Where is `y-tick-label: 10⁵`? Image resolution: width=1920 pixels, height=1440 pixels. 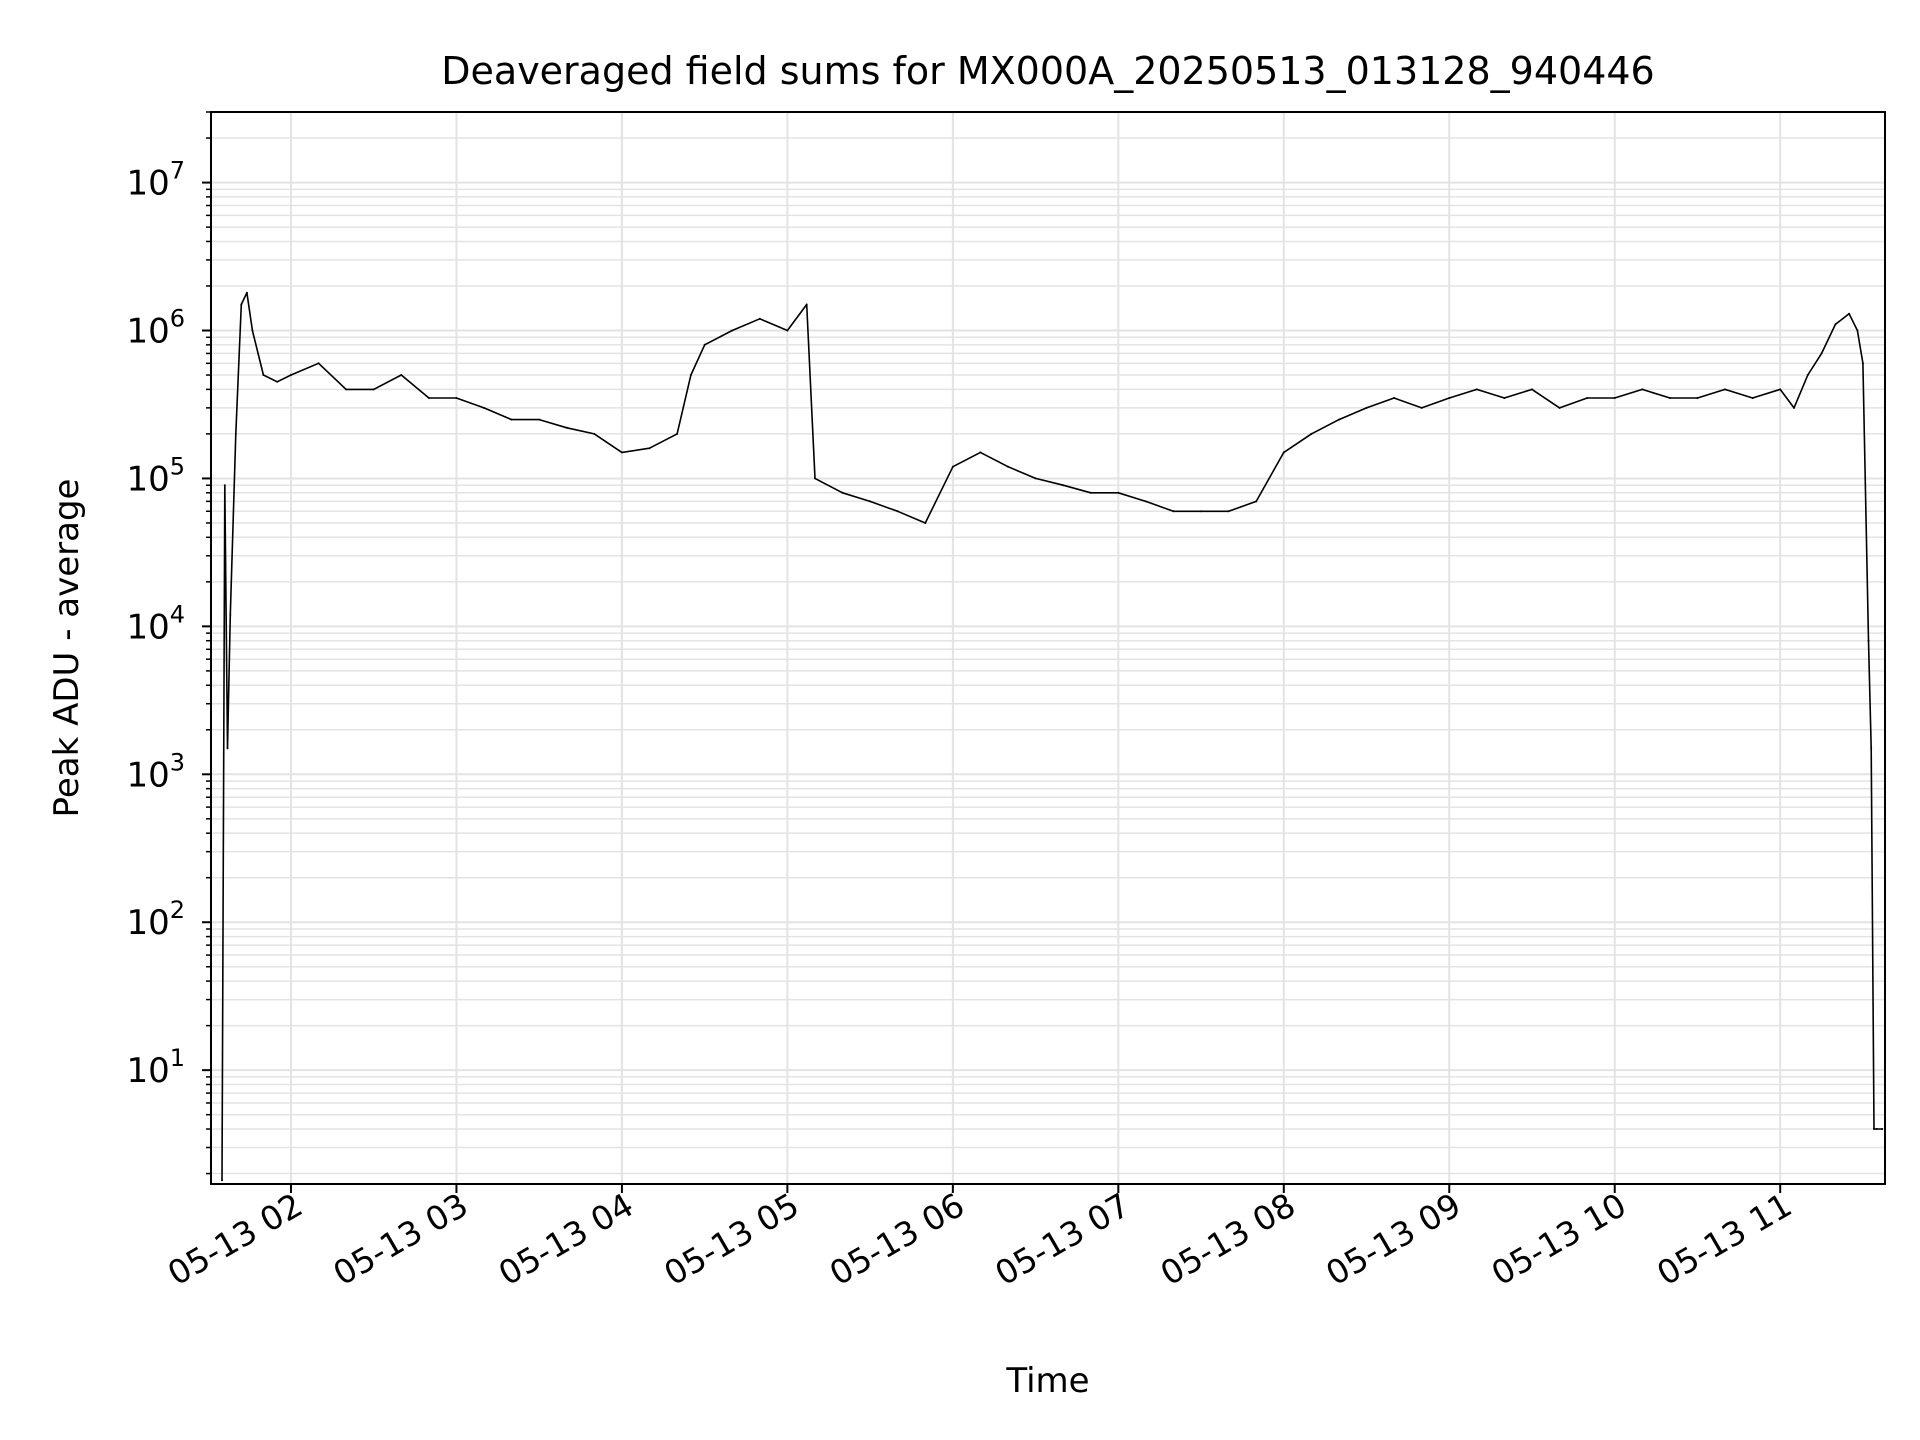
y-tick-label: 10⁵ is located at coordinates (155, 475).